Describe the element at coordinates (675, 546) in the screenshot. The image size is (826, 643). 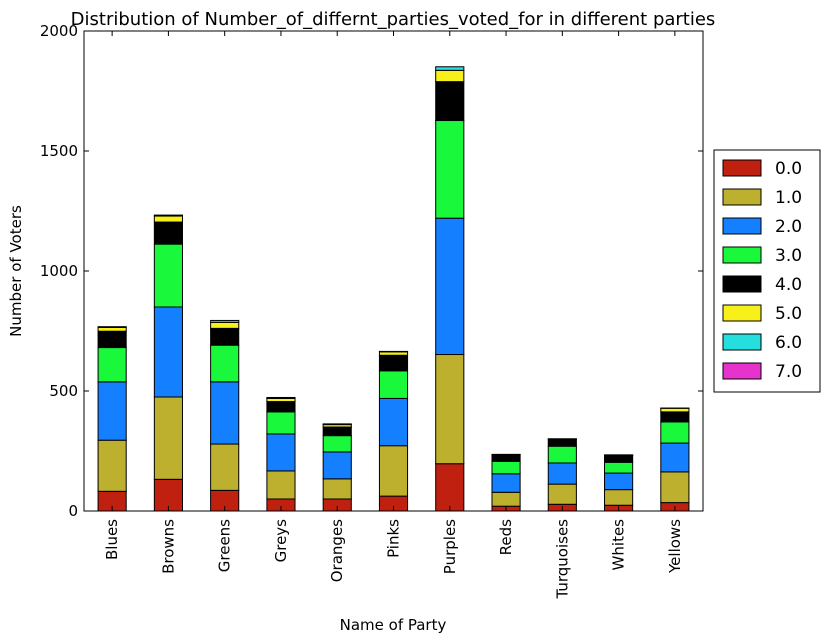
I see `x-tick-label-yellows: Yellows` at that location.